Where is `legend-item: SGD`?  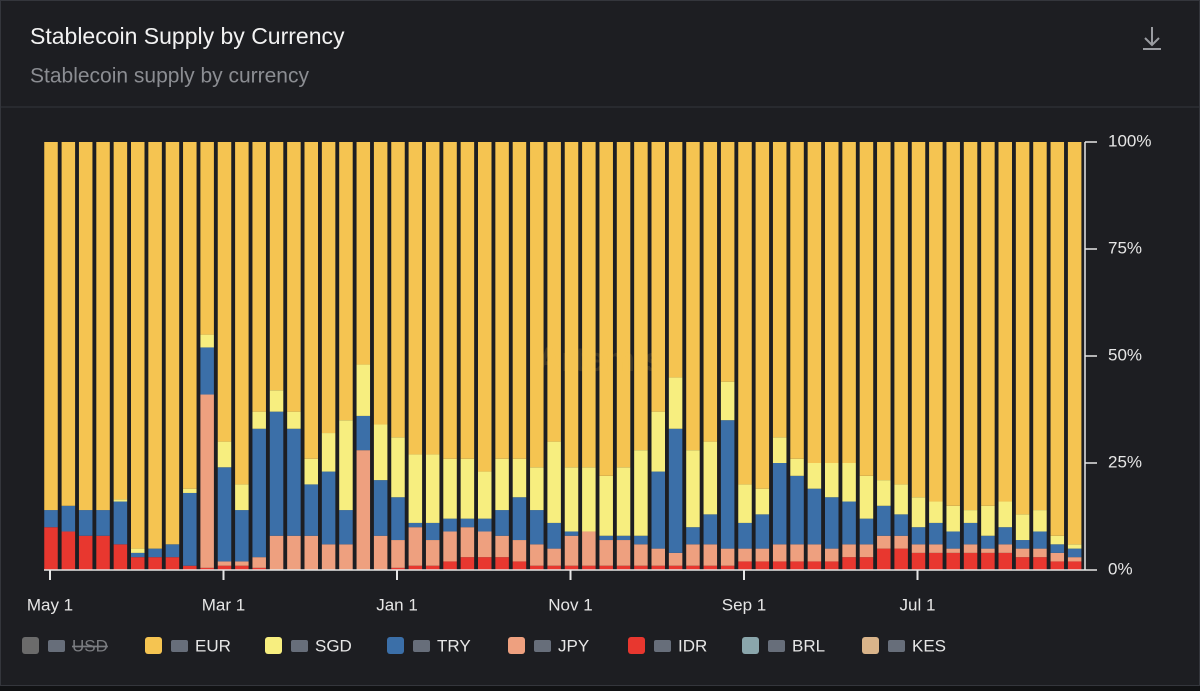 legend-item: SGD is located at coordinates (308, 645).